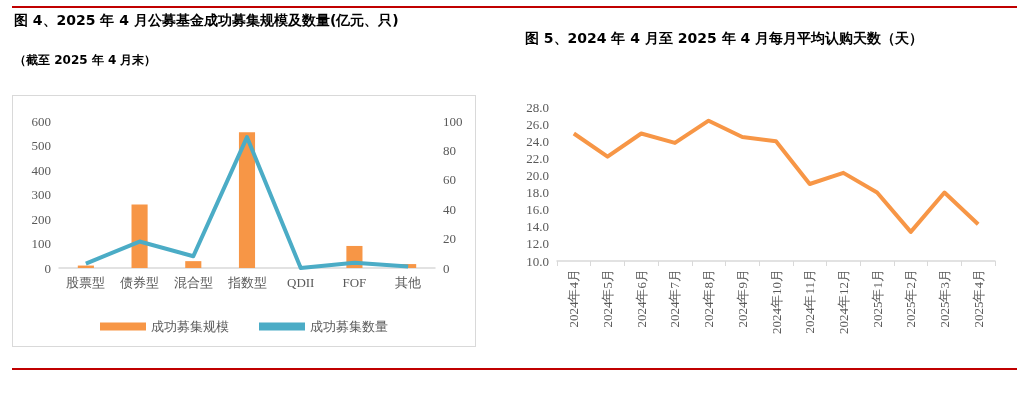 This screenshot has height=400, width=1028. I want to click on x-tick-label: 混合型, so click(193, 282).